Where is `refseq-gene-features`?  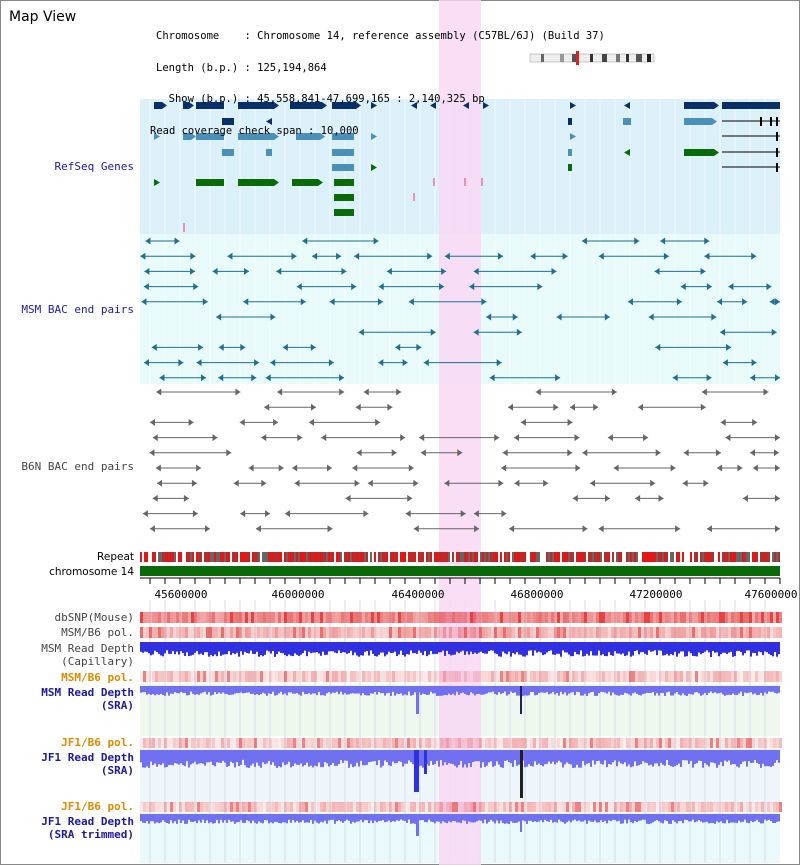 refseq-gene-features is located at coordinates (467, 167).